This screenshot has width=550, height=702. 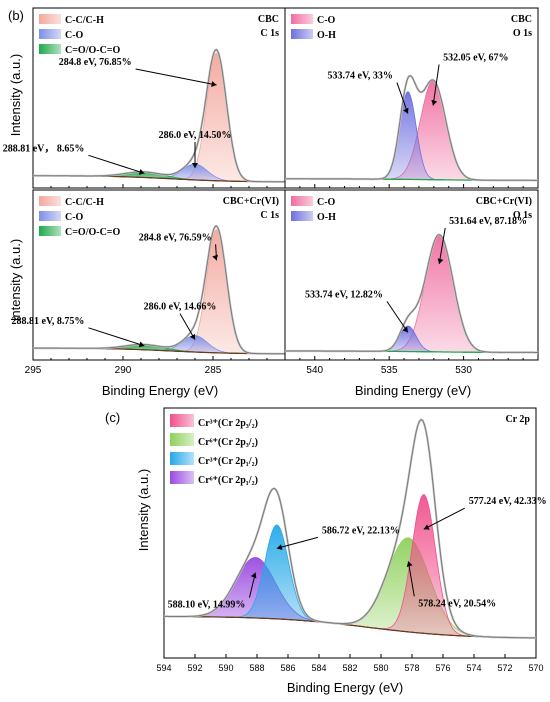 I want to click on cr2p-xlabel: Binding Energy (eV), so click(x=345, y=687).